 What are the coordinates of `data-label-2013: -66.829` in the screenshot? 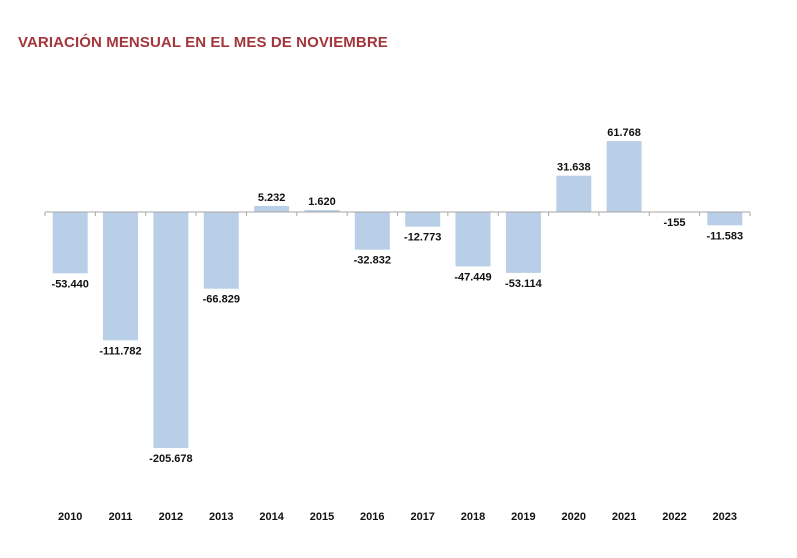 It's located at (221, 300).